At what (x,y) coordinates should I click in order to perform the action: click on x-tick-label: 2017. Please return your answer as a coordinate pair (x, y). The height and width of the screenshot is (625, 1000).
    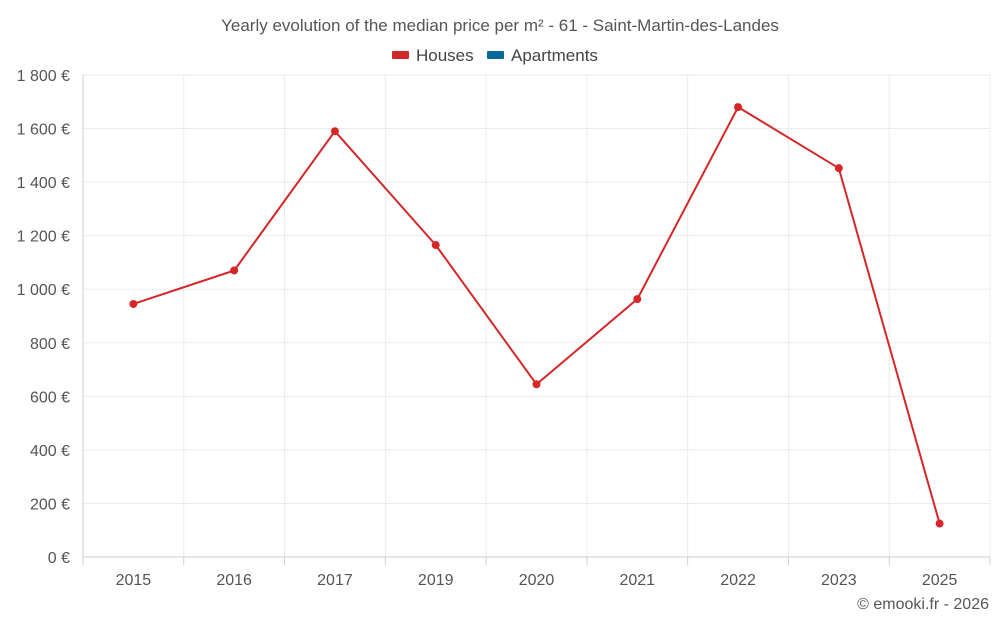
    Looking at the image, I should click on (335, 580).